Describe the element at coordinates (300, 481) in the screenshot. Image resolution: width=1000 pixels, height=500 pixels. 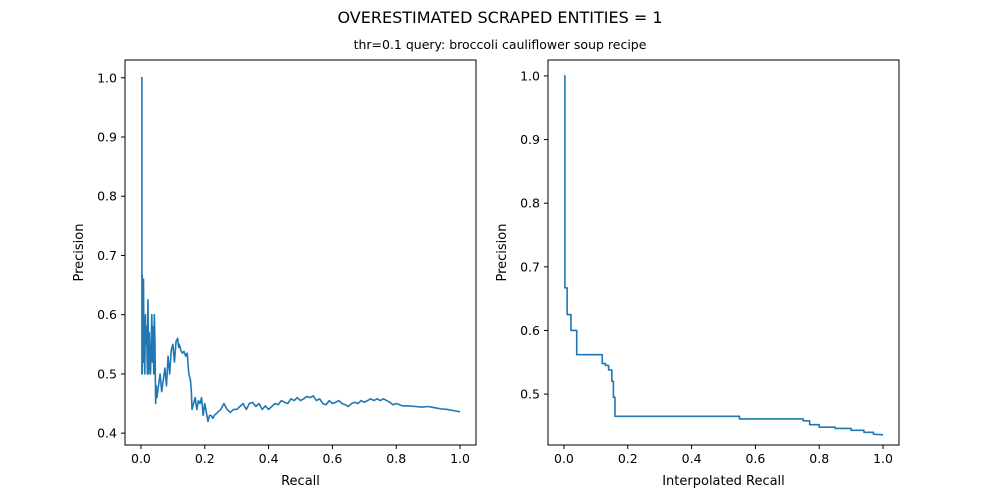
I see `x-axis-label: Recall` at that location.